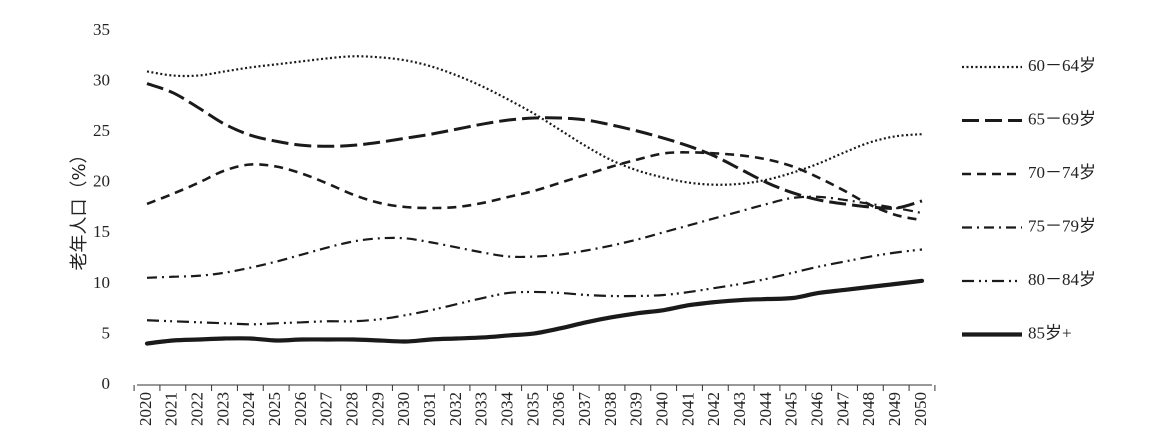 The width and height of the screenshot is (1149, 448). What do you see at coordinates (101, 206) in the screenshot?
I see `y-axis-ticks: 0 5 10 15 20 25 30 35` at bounding box center [101, 206].